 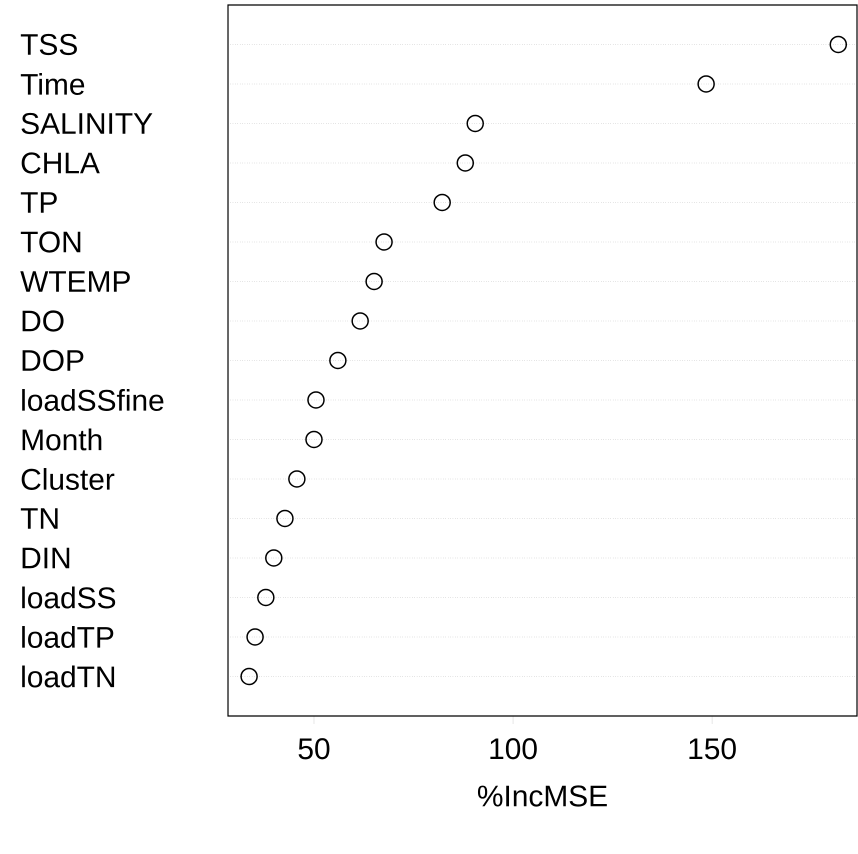 What do you see at coordinates (62, 439) in the screenshot?
I see `y-tick-label: Month` at bounding box center [62, 439].